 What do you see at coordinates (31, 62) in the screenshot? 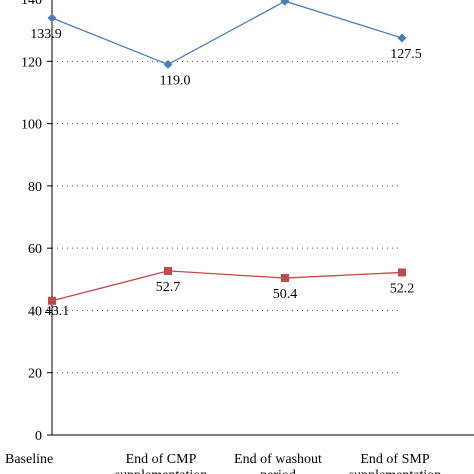
I see `y-tick-label: 120` at bounding box center [31, 62].